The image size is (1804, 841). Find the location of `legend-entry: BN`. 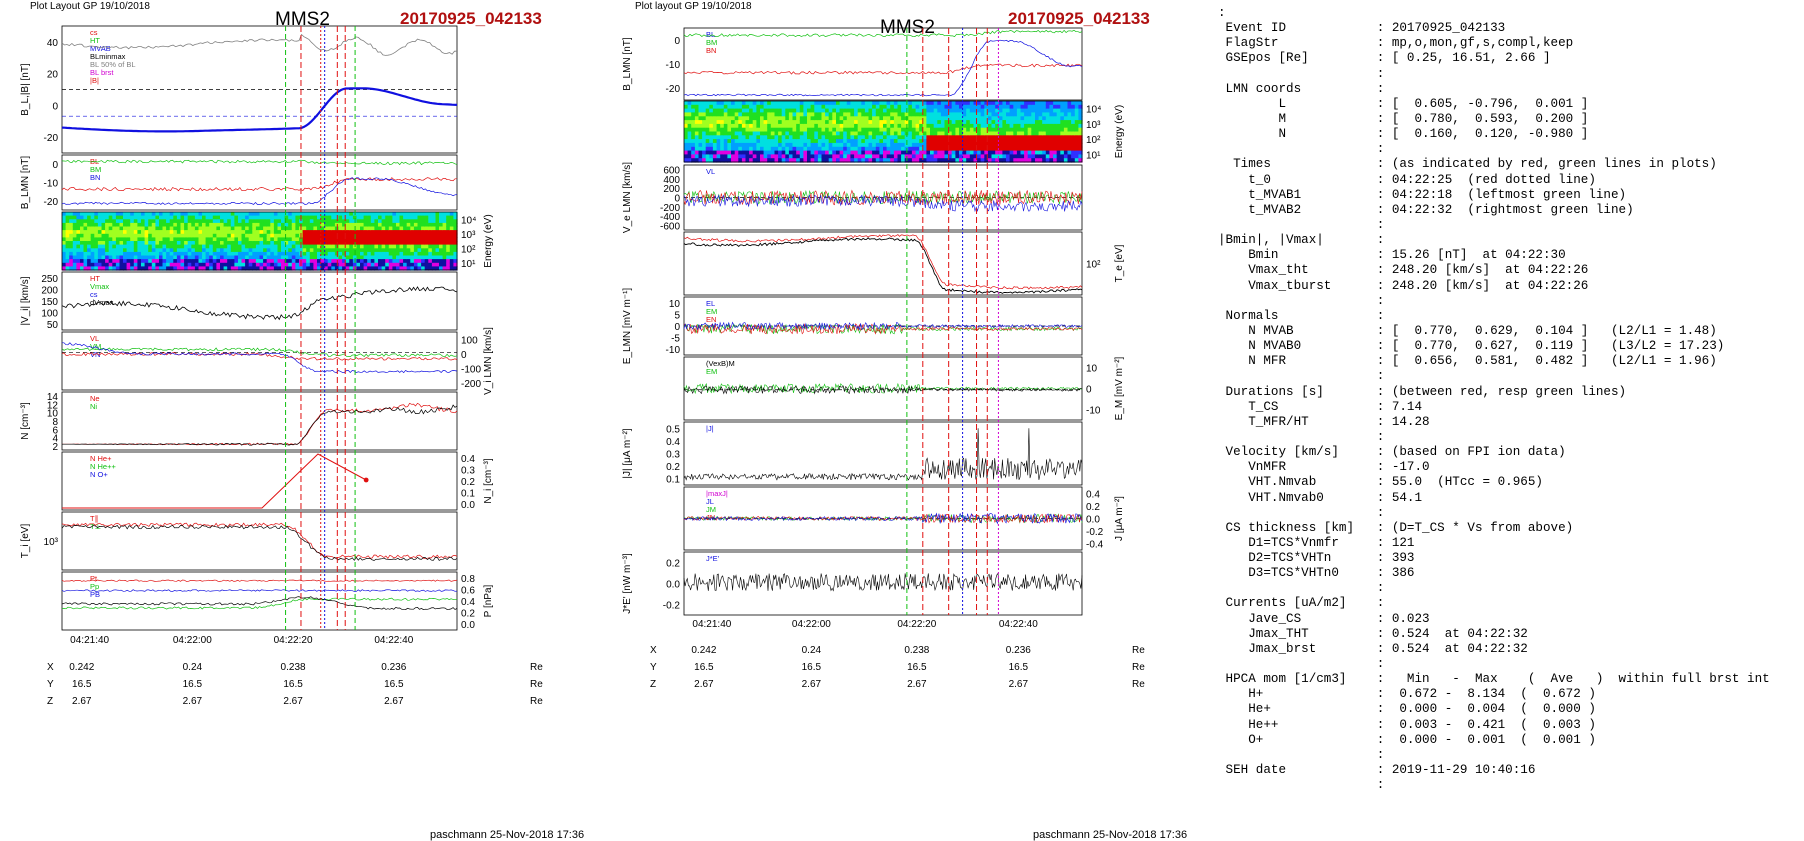

legend-entry: BN is located at coordinates (95, 177).